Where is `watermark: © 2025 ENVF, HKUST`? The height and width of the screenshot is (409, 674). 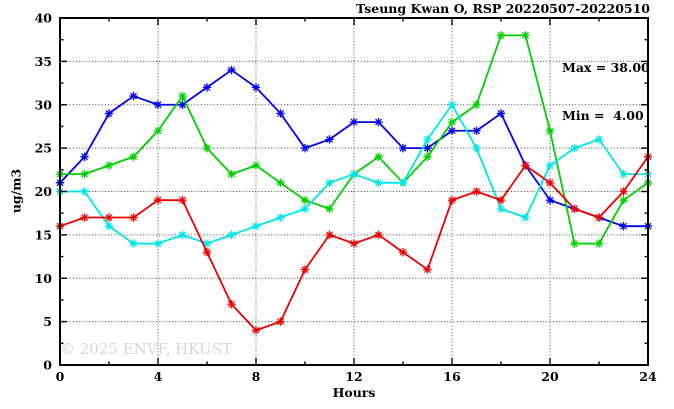 watermark: © 2025 ENVF, HKUST is located at coordinates (146, 349).